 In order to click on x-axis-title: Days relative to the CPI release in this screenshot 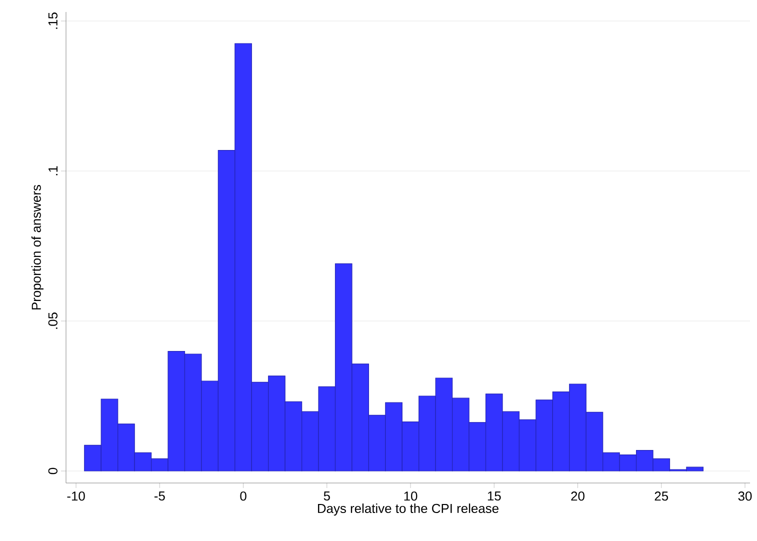, I will do `click(408, 510)`.